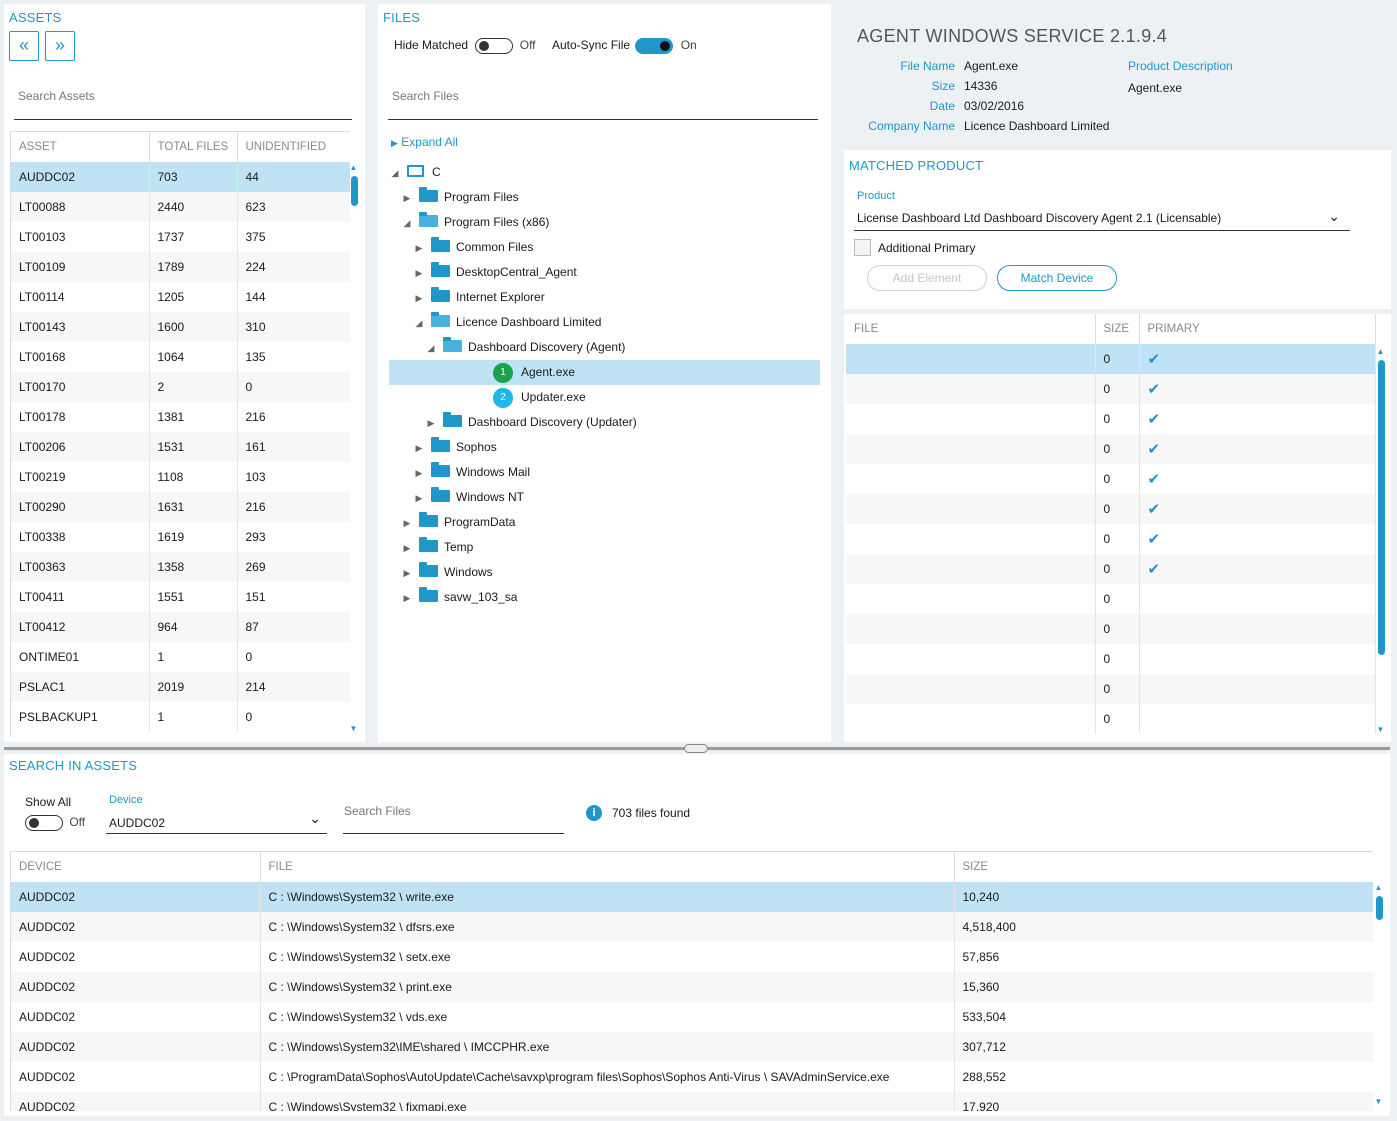  Describe the element at coordinates (180, 237) in the screenshot. I see `table-row: LT00103 1737 375` at that location.